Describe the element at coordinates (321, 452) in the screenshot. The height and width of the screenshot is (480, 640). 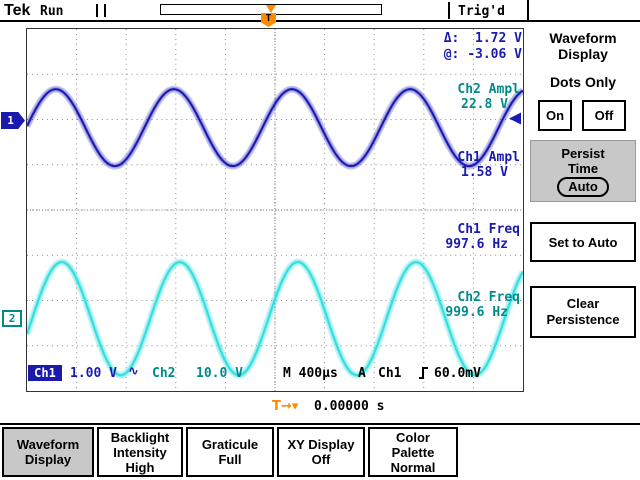
I see `menu-button-xy-display: XY Display Off` at that location.